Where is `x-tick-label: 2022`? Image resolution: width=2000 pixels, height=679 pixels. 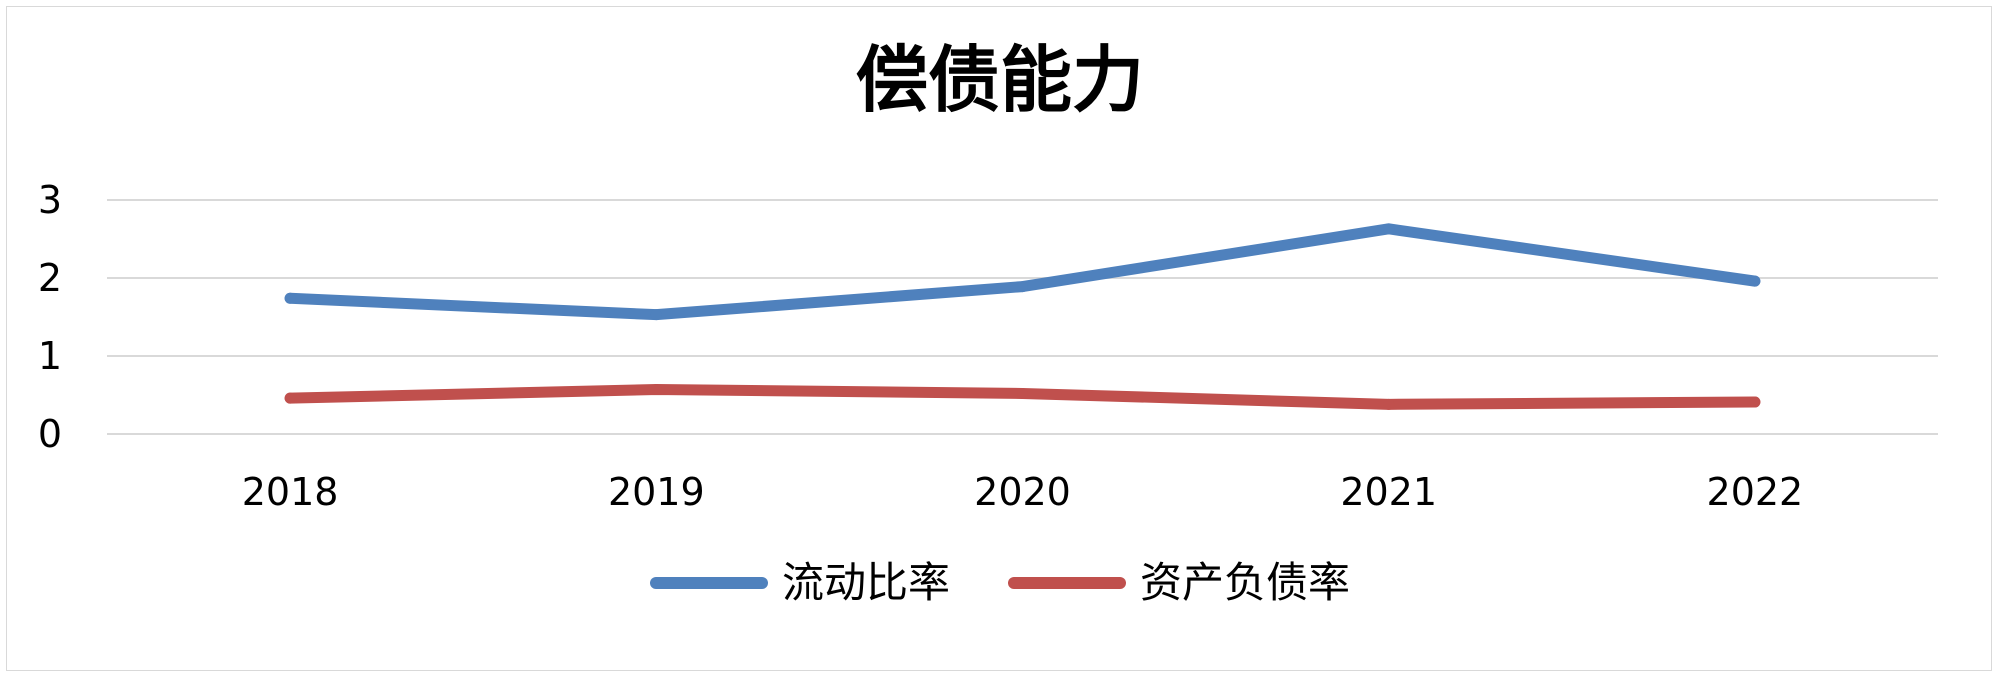 x-tick-label: 2022 is located at coordinates (1755, 492).